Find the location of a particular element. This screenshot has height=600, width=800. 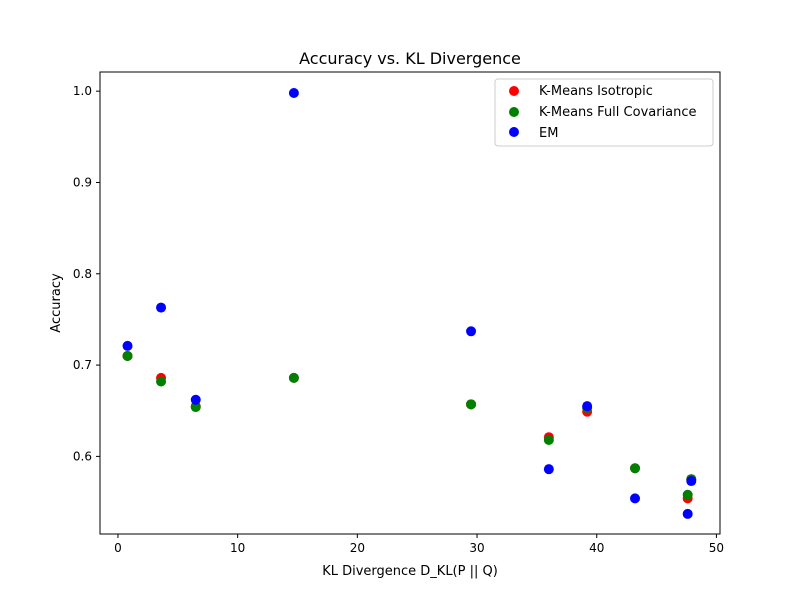

y-axis-ticks: 0.6 0.7 0.8 0.9 1.0 is located at coordinates (86, 273).